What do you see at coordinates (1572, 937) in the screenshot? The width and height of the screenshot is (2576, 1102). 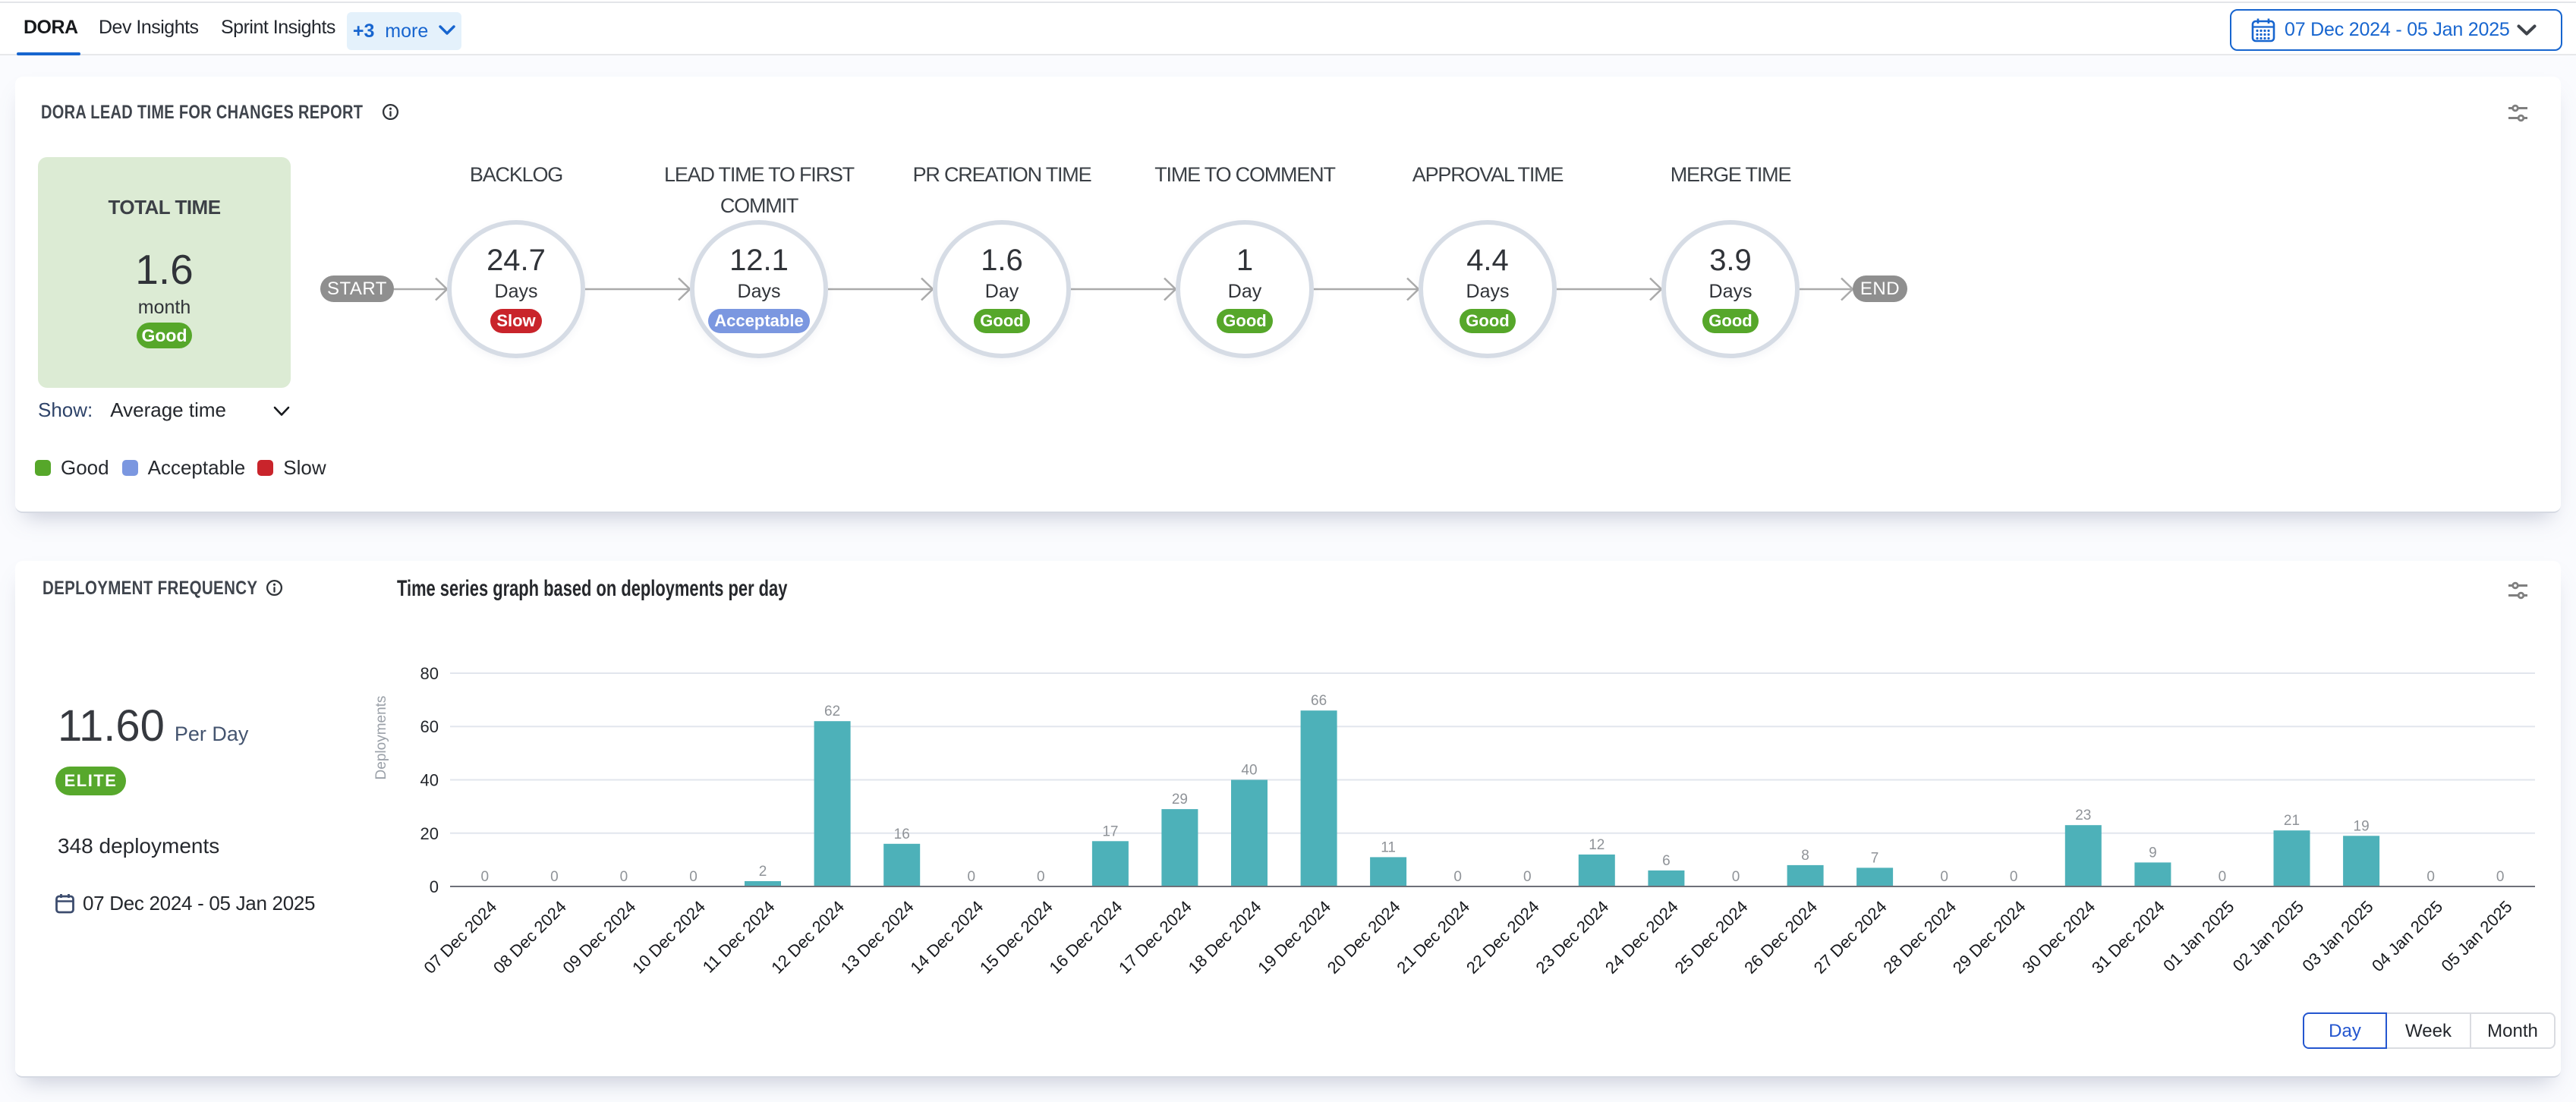 I see `svg-text: 23 Dec 2024` at bounding box center [1572, 937].